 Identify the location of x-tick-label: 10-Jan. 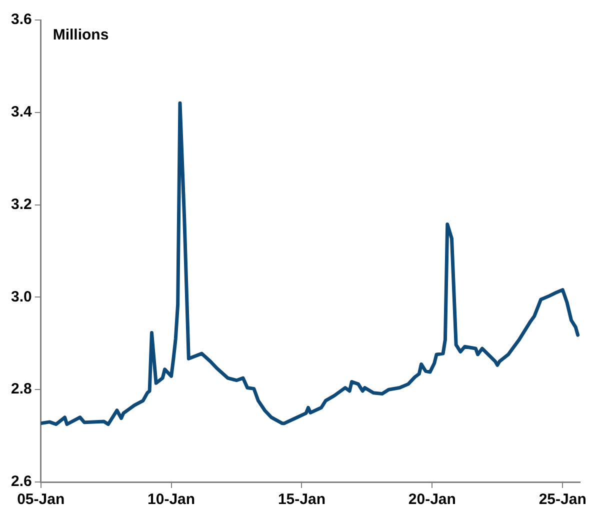
(172, 499).